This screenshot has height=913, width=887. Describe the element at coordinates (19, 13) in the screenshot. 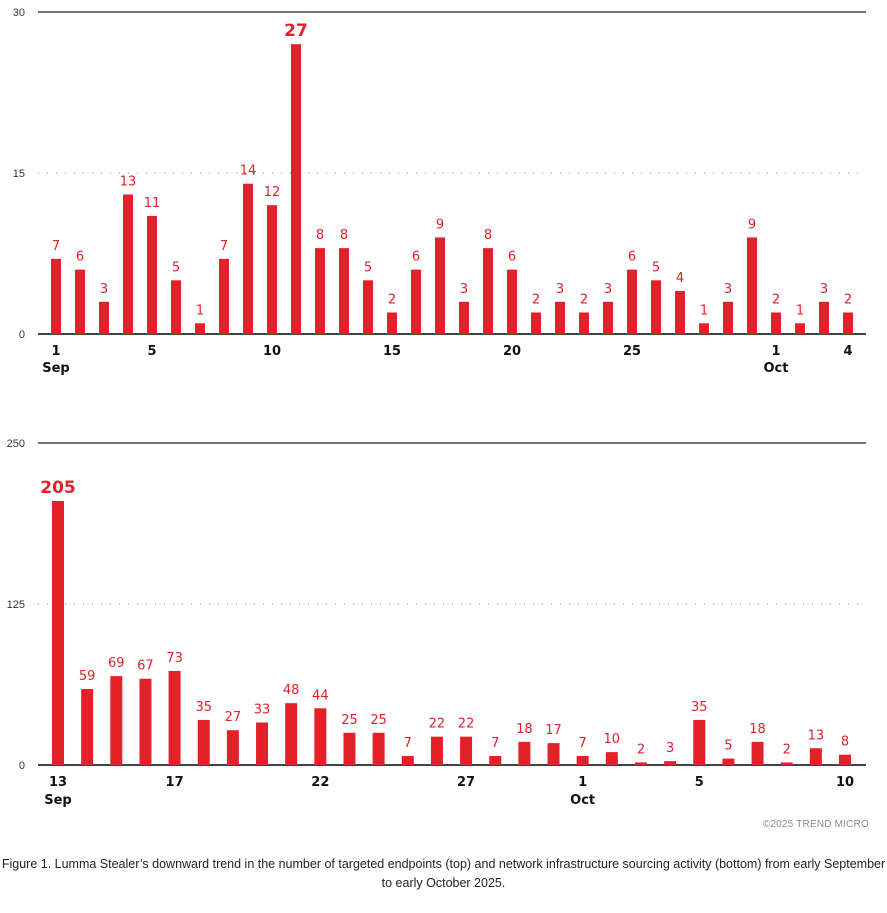

I see `chart1-ytick-label: 30` at that location.